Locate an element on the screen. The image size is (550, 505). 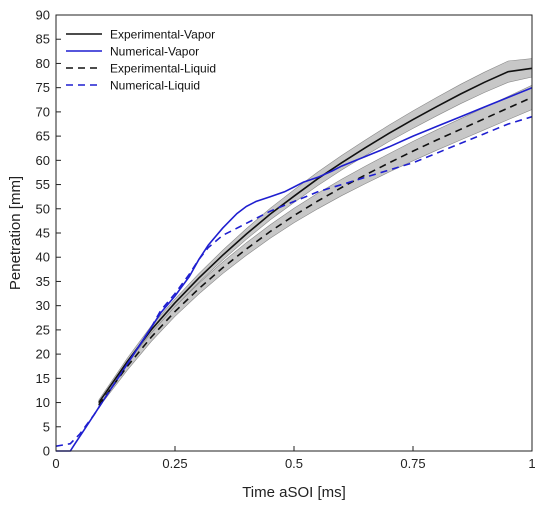
legend-entry: Experimental-Liquid is located at coordinates (163, 69).